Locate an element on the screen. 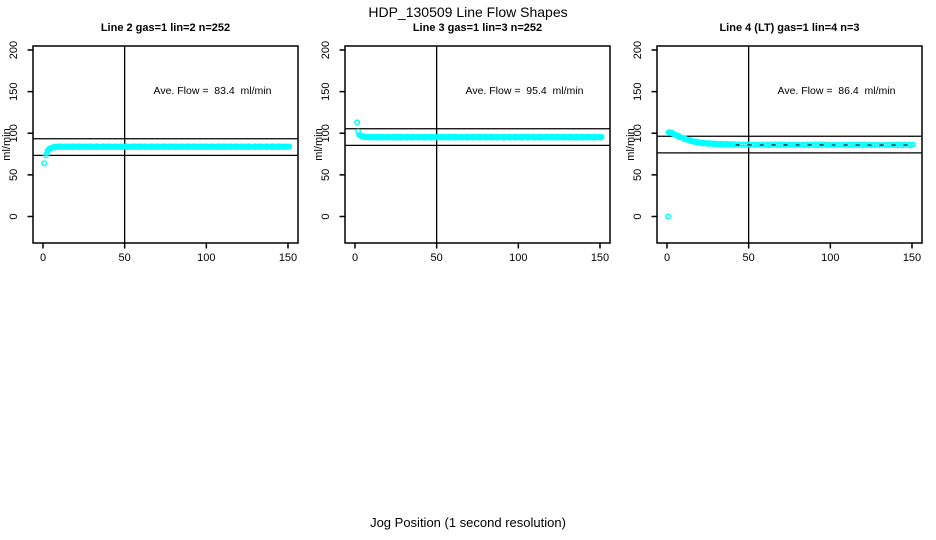 Image resolution: width=936 pixels, height=540 pixels. plot-area-2: 0 50 100 150 0 50 100 150 200 ml/min is located at coordinates (462, 152).